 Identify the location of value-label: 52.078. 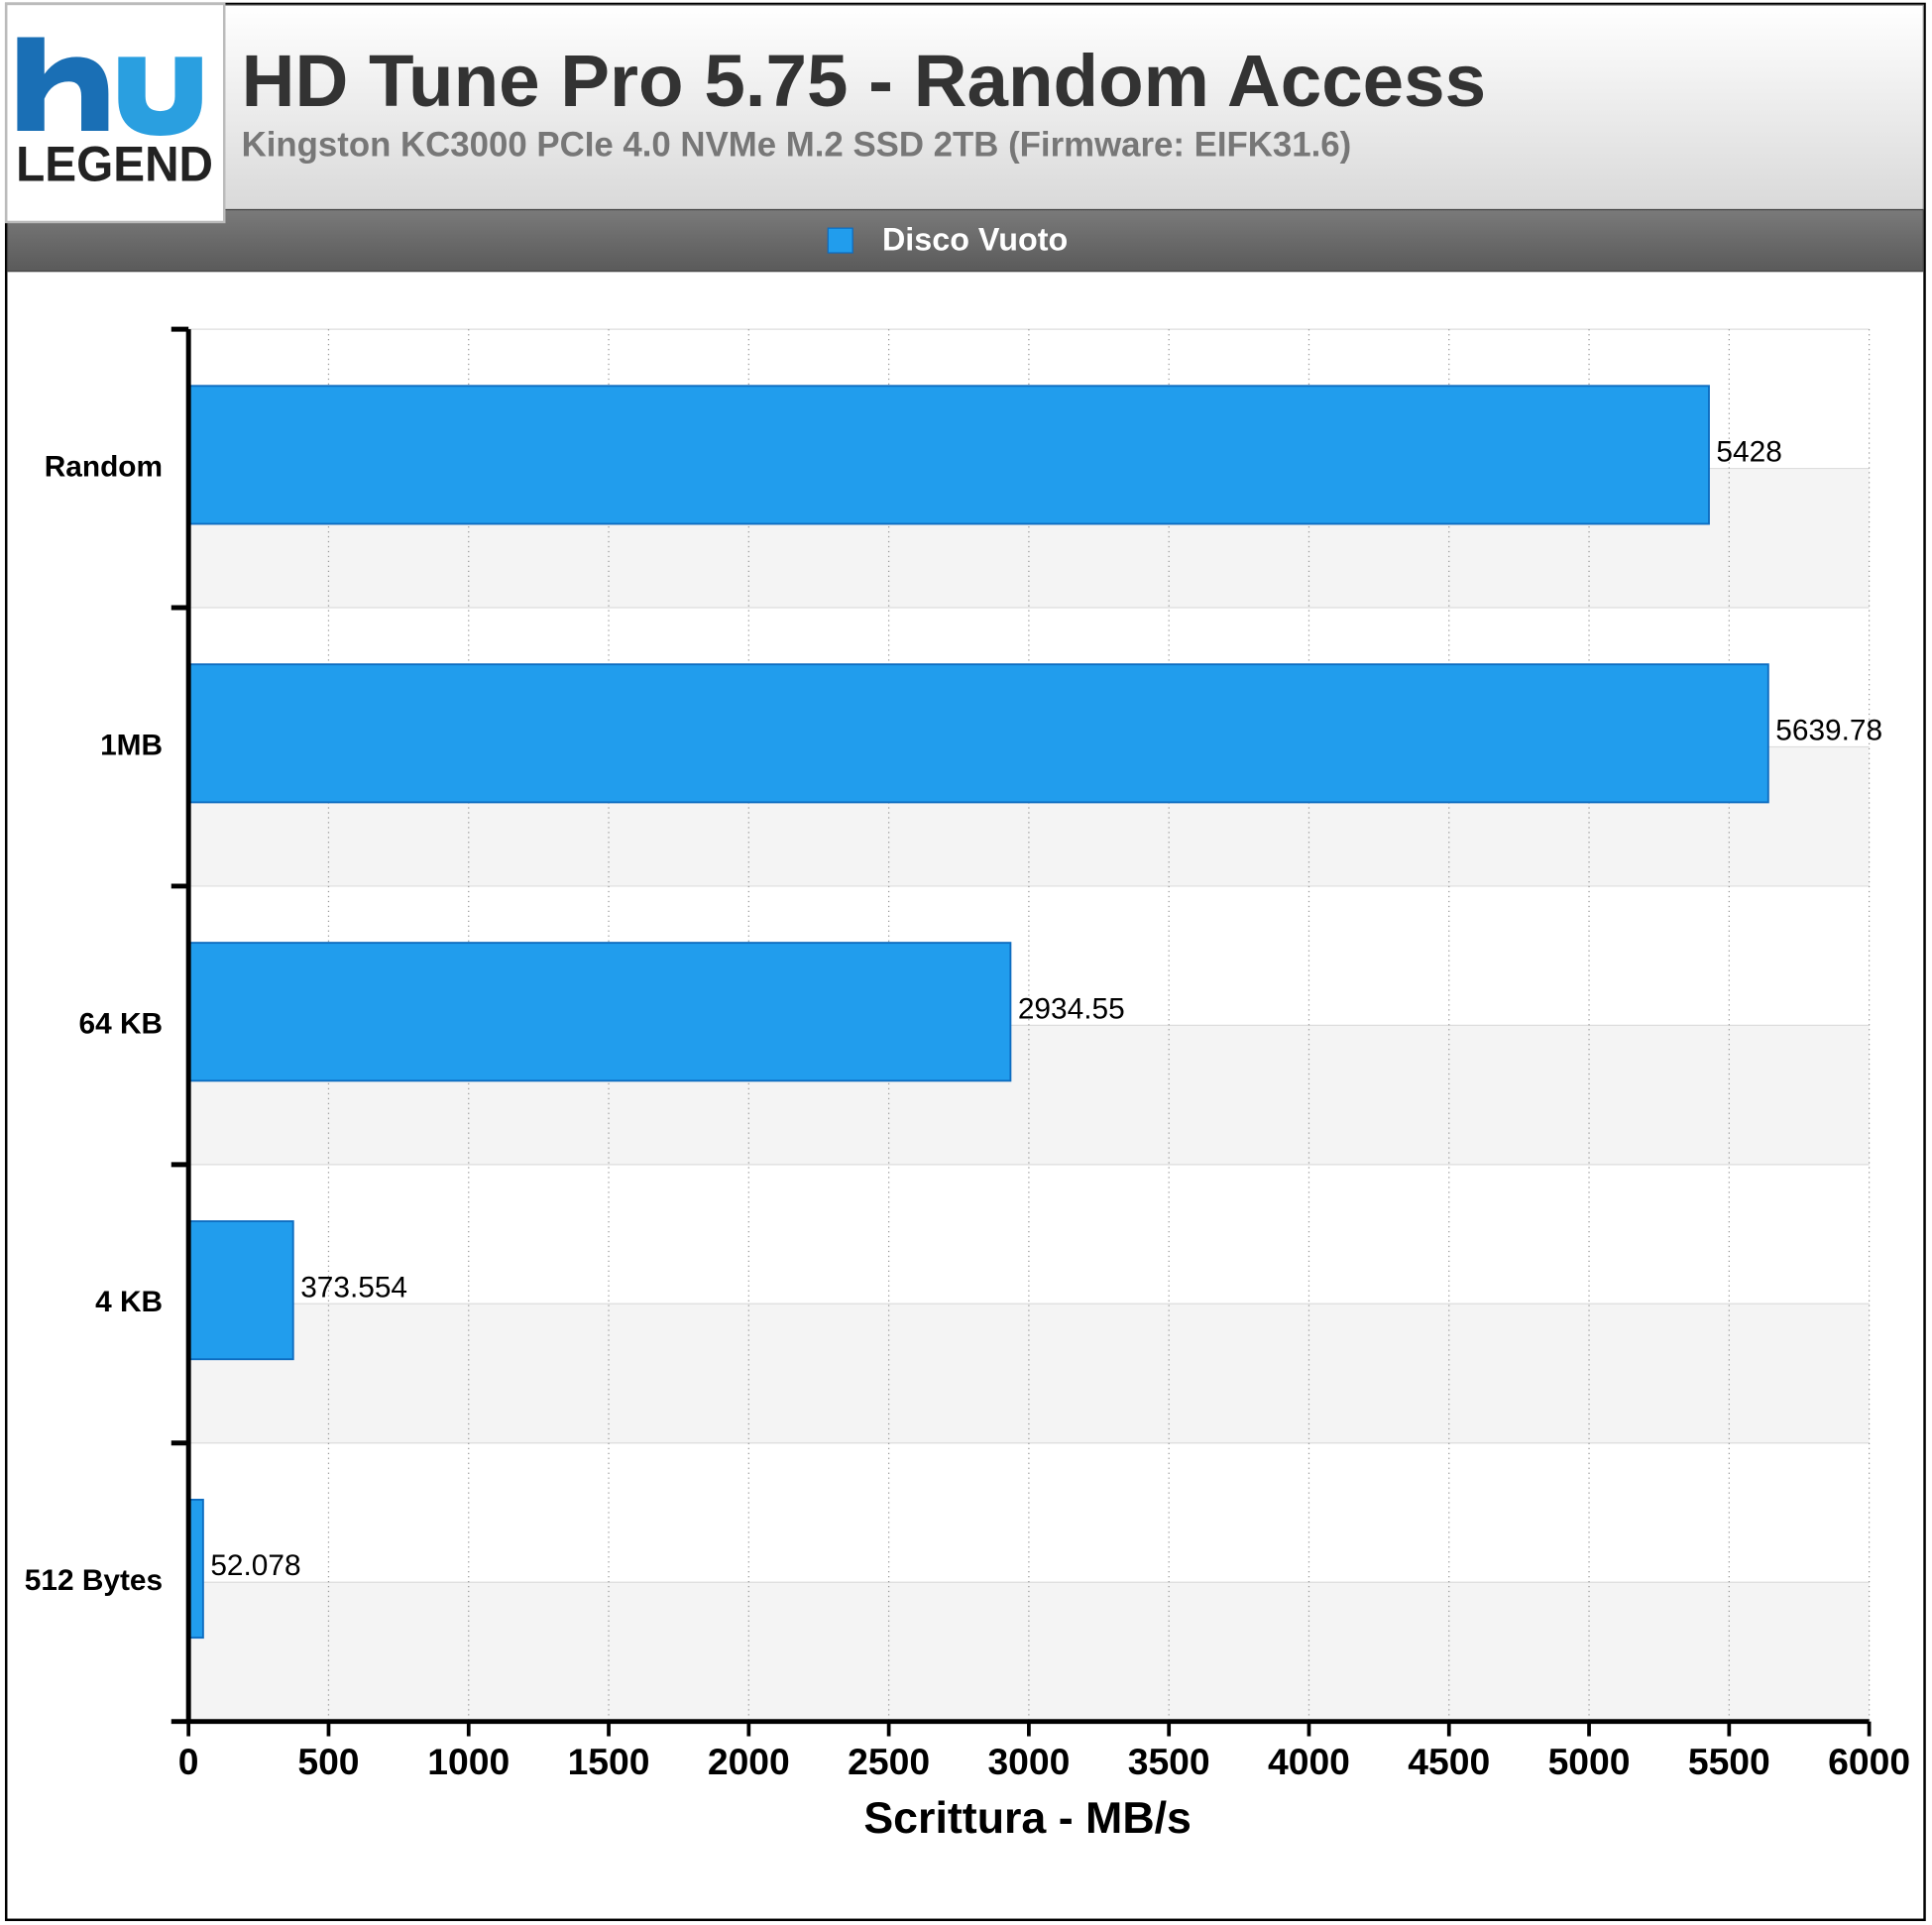
(255, 1565).